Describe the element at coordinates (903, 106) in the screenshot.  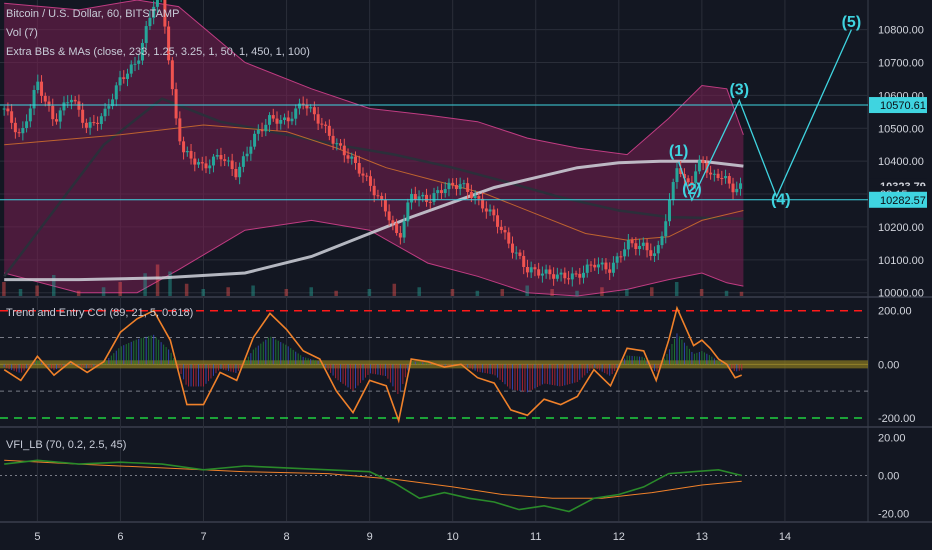
I see `price-tag-0: 10570.61` at that location.